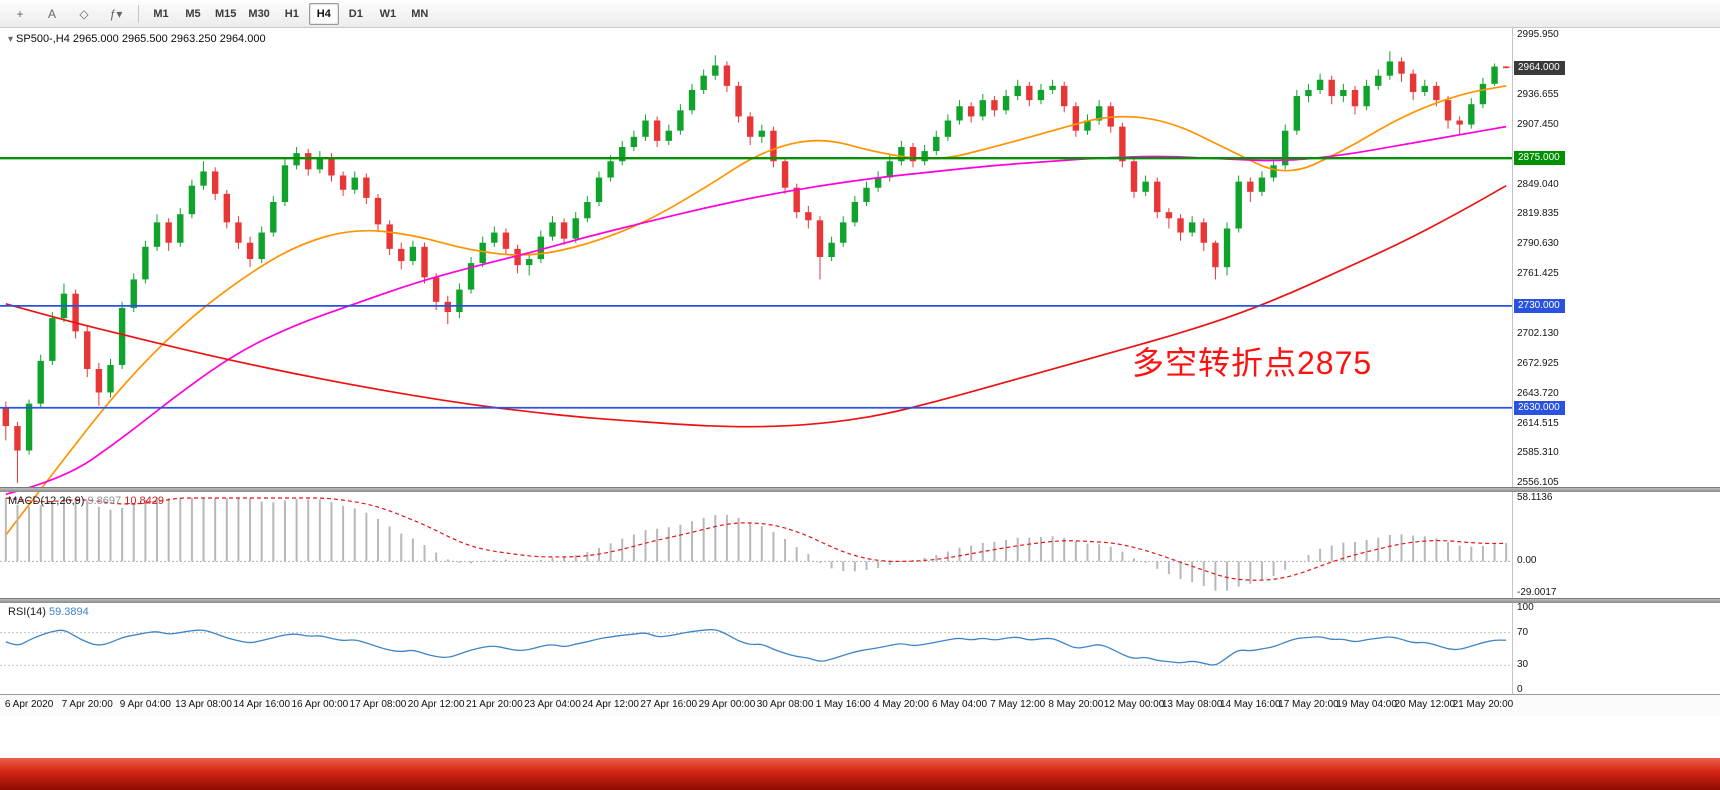  What do you see at coordinates (1527, 561) in the screenshot?
I see `macd-axis-label: 0.00` at bounding box center [1527, 561].